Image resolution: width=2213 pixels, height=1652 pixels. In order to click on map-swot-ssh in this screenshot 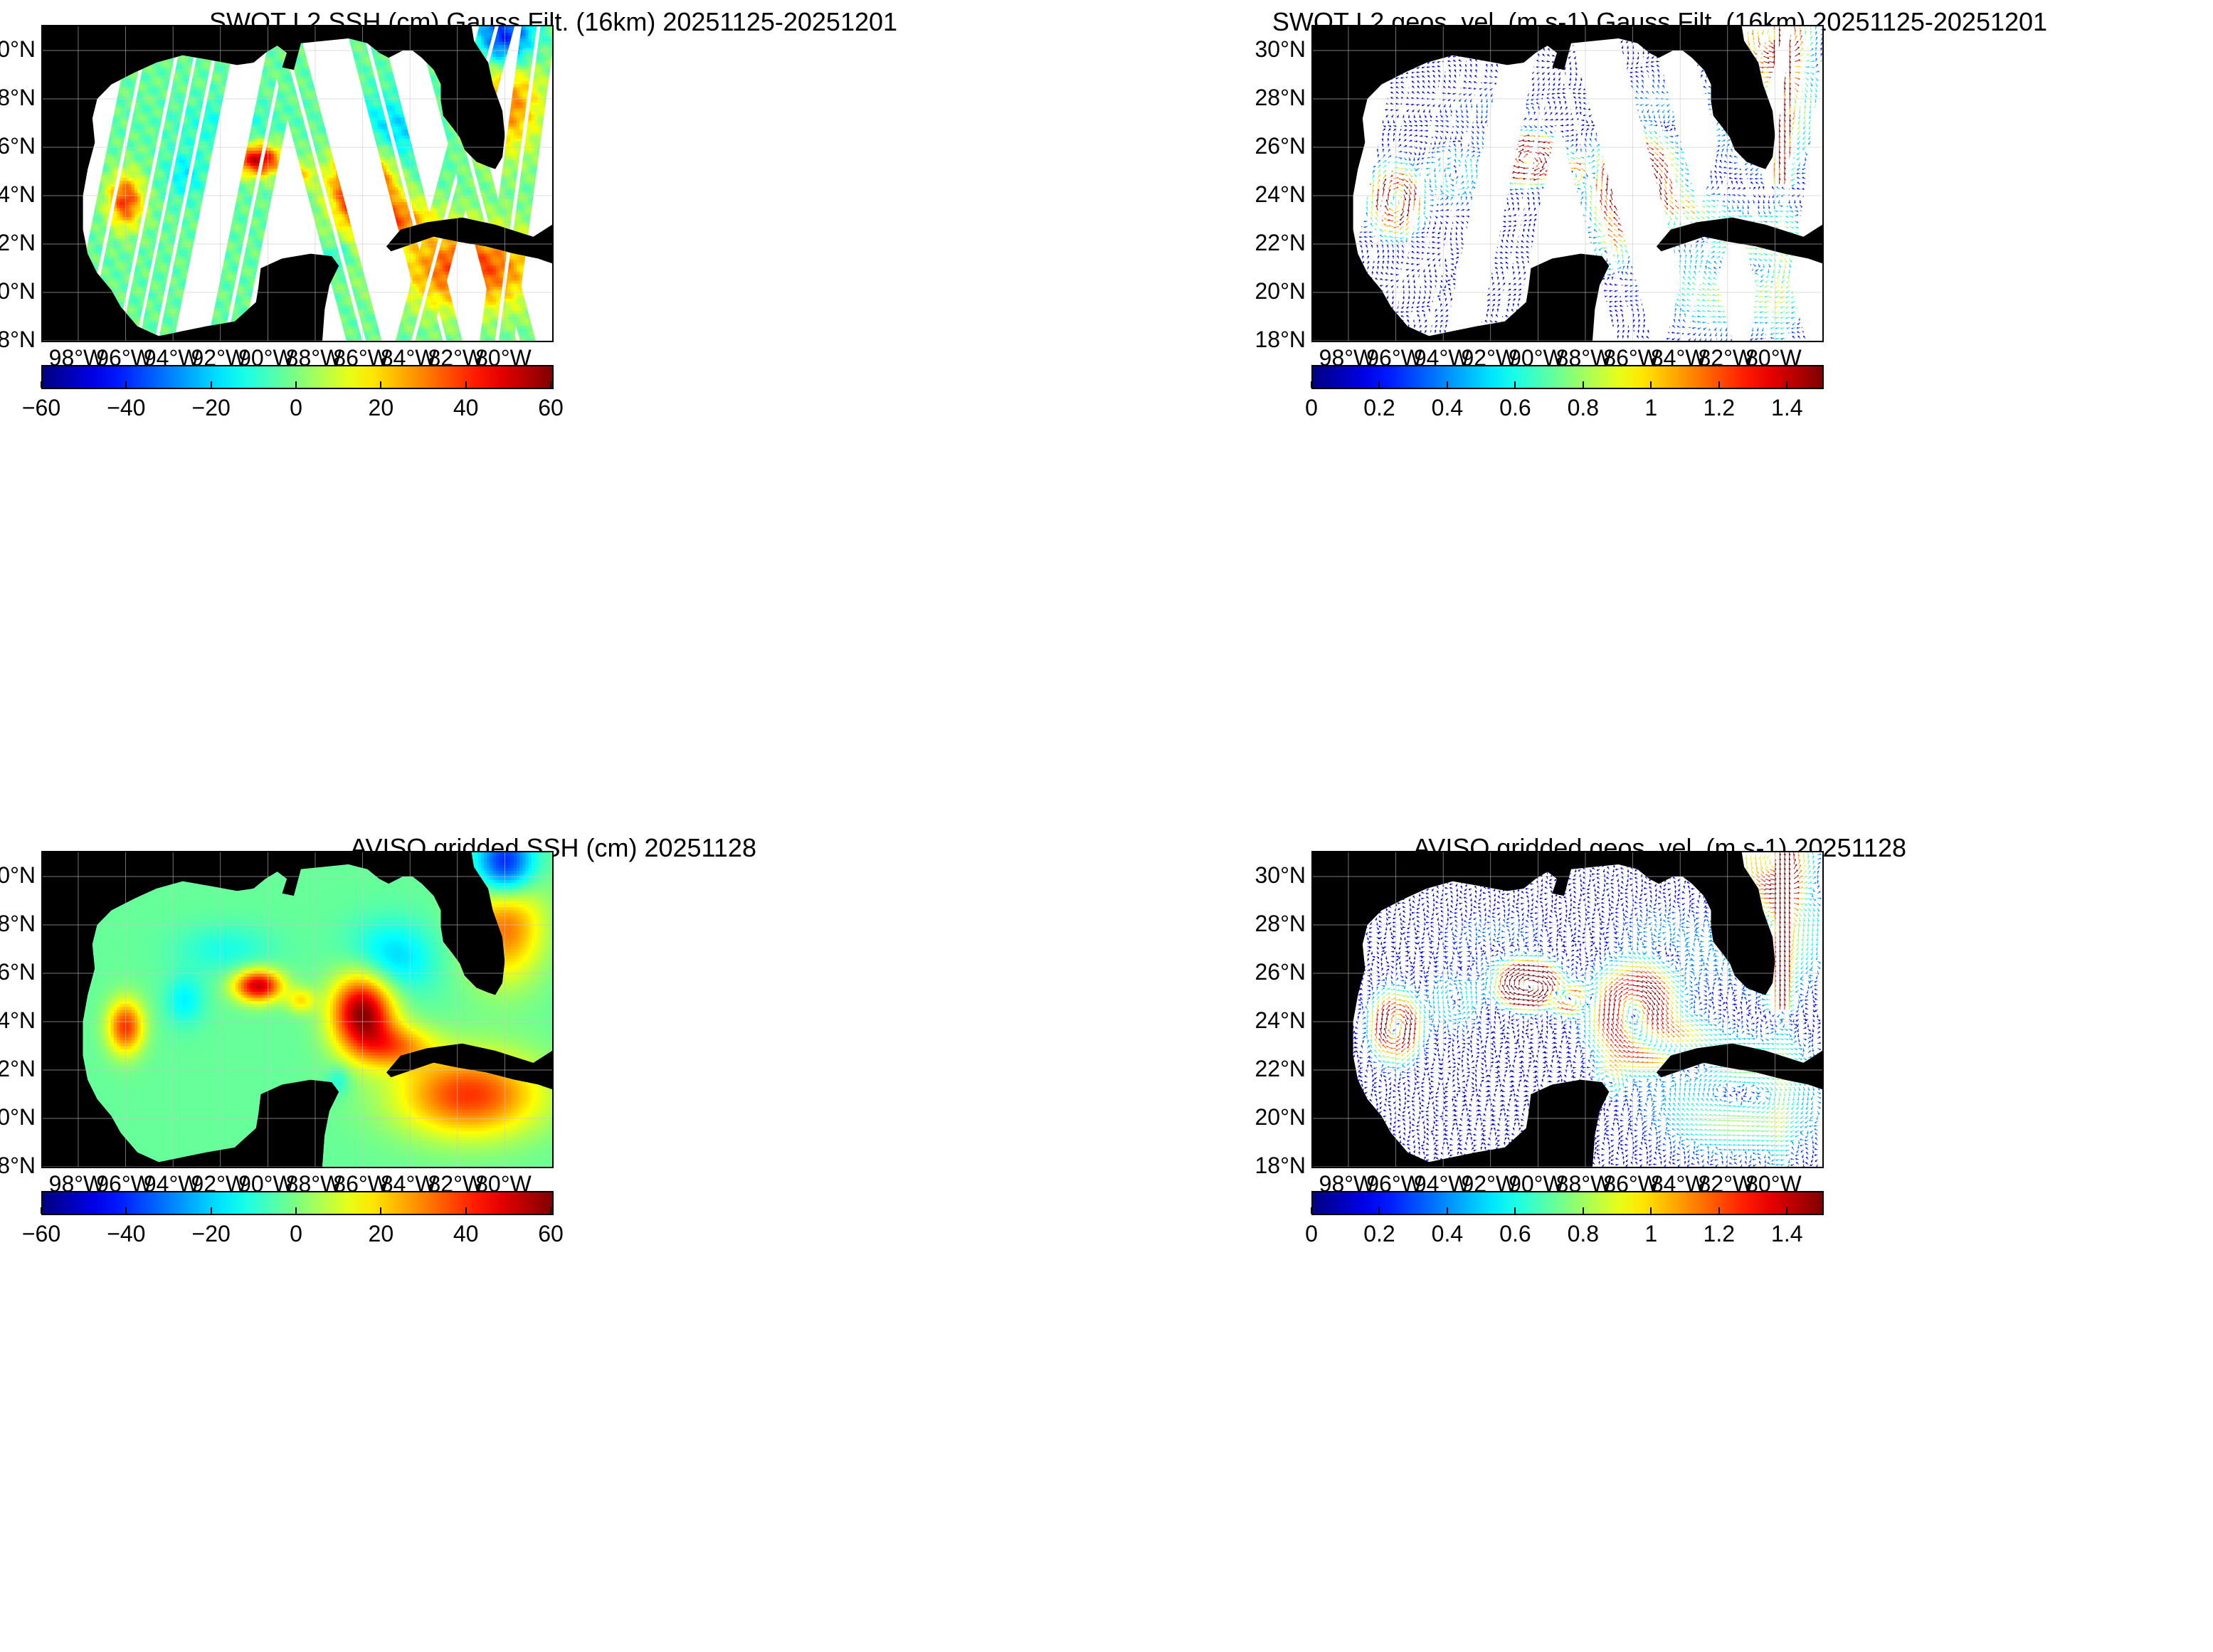, I will do `click(297, 183)`.